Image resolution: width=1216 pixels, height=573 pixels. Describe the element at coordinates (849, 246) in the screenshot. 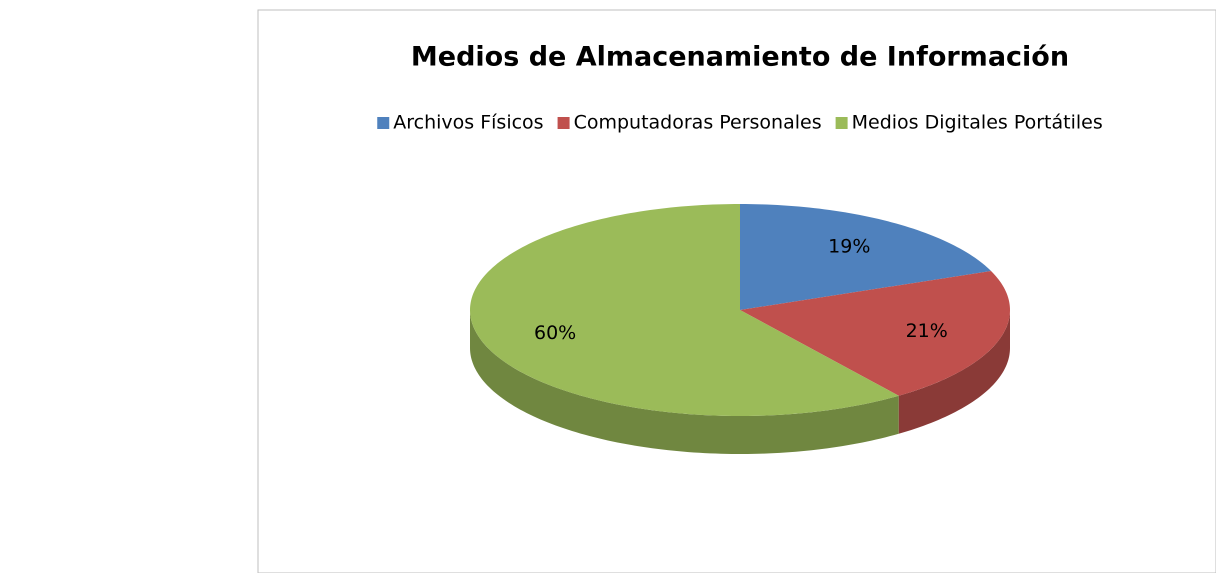

I see `data-label: 19%` at that location.